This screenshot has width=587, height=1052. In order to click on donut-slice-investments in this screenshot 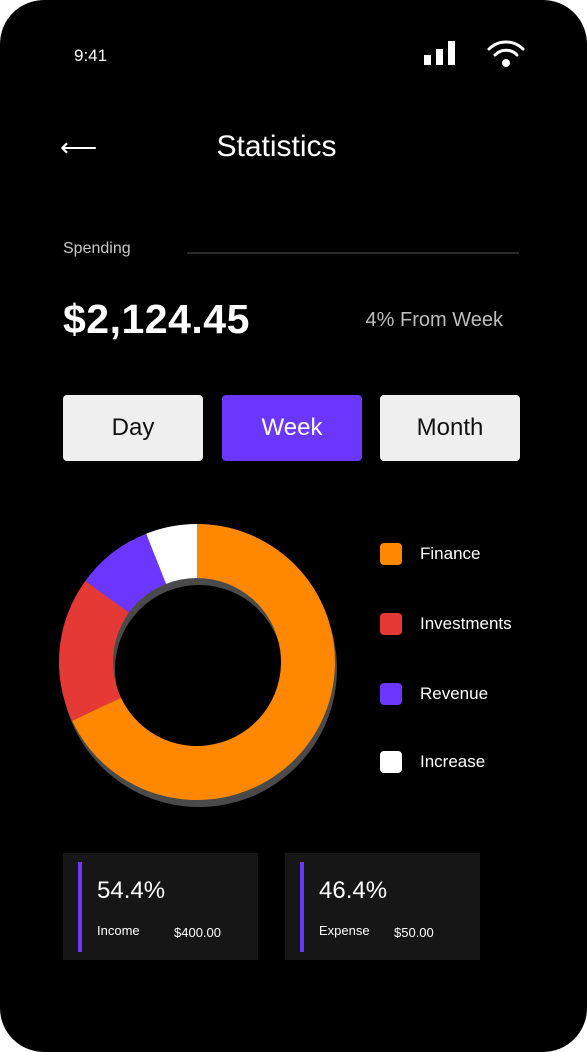, I will do `click(94, 650)`.